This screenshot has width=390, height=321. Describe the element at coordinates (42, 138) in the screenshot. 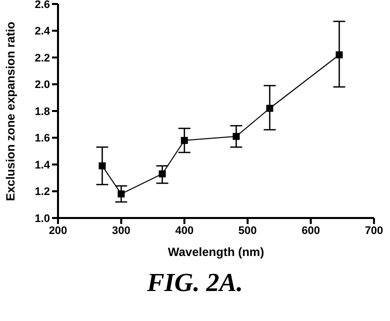

I see `y-tick-label: 1.6` at that location.